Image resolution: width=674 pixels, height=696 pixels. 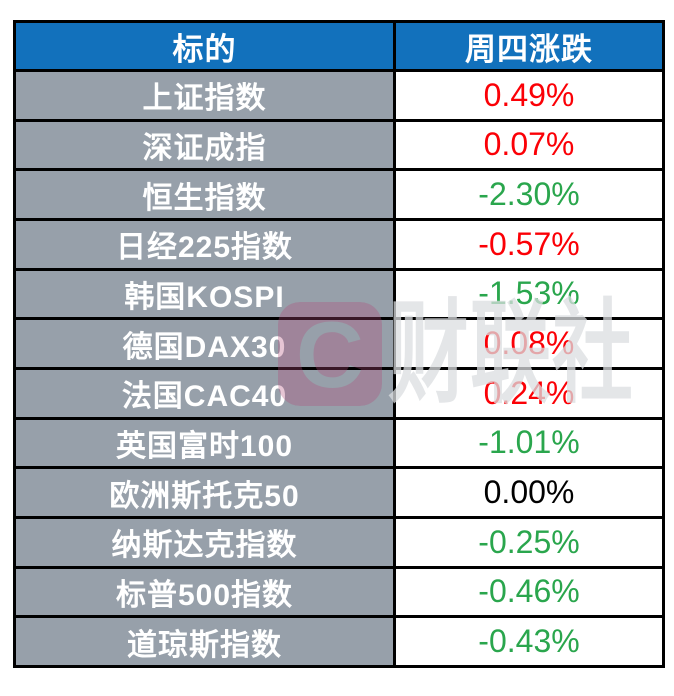 I want to click on index-name-cell: 日经225指数, so click(x=204, y=244).